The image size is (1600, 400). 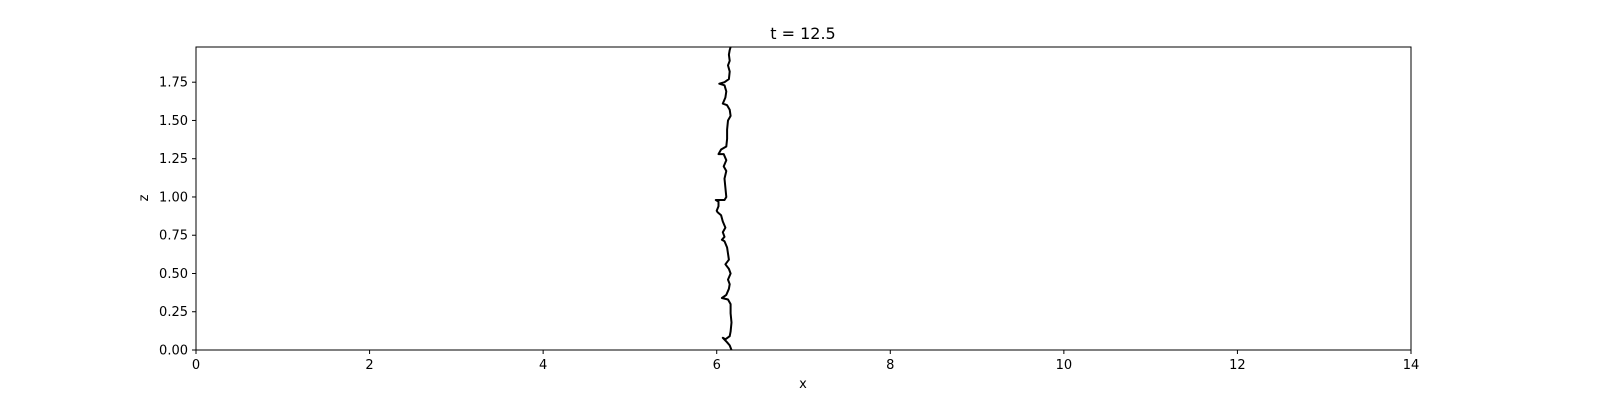 I want to click on x-axis-label: x, so click(x=803, y=384).